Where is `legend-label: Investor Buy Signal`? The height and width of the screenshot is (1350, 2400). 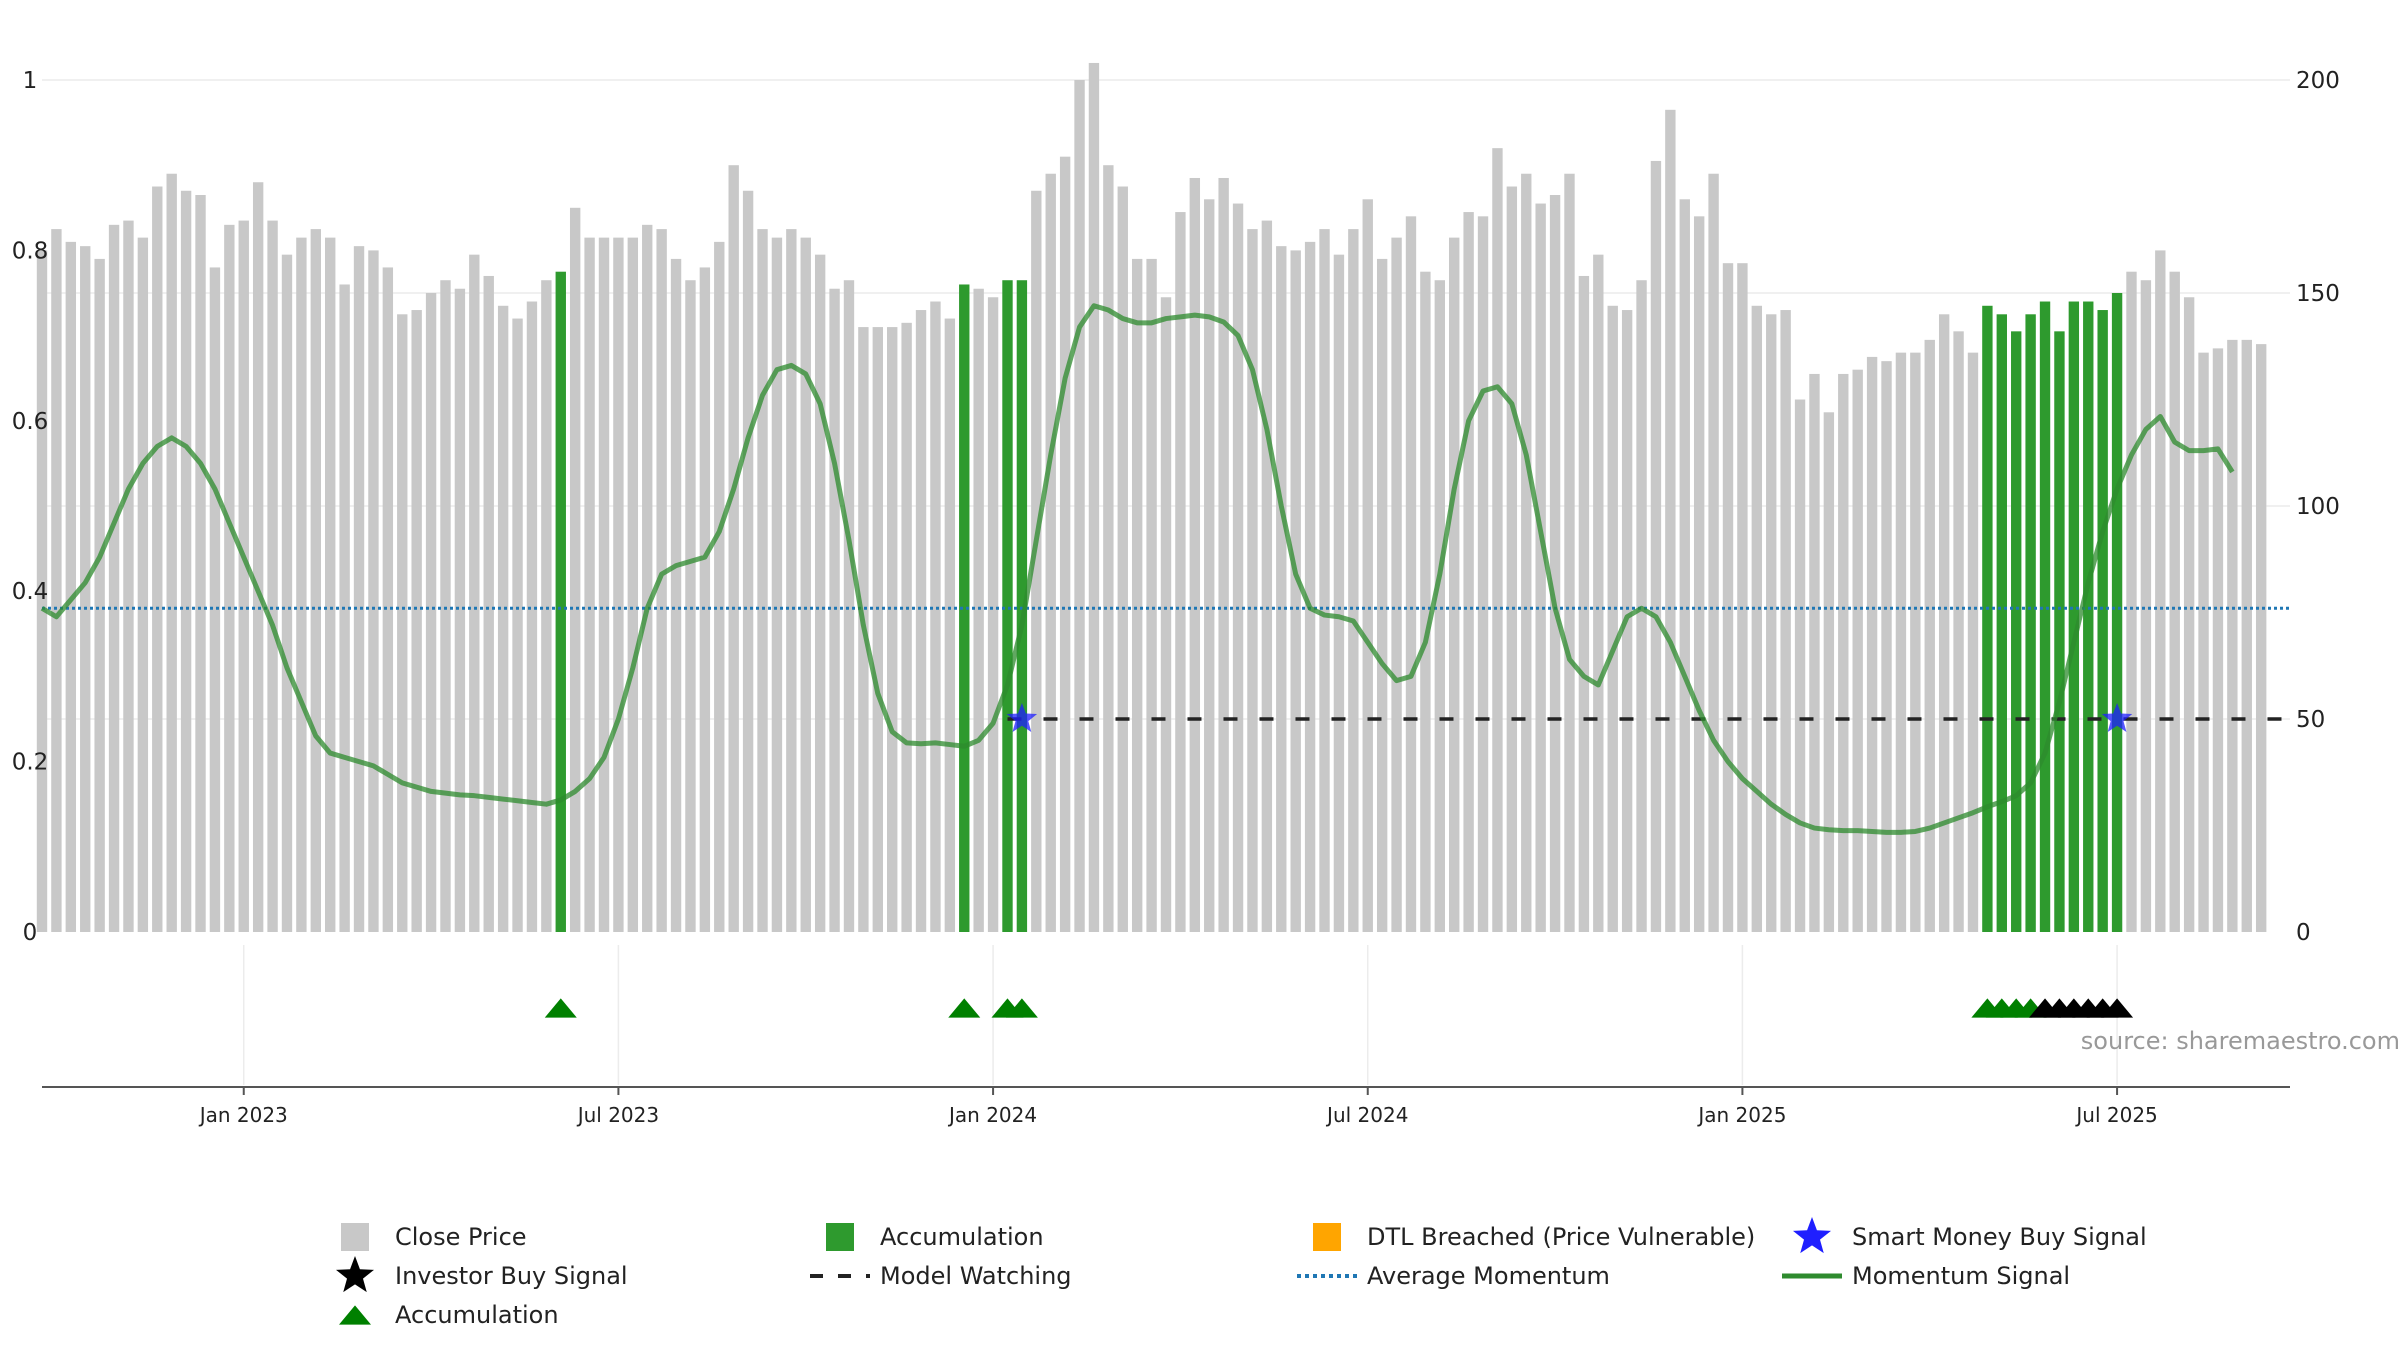 legend-label: Investor Buy Signal is located at coordinates (511, 1276).